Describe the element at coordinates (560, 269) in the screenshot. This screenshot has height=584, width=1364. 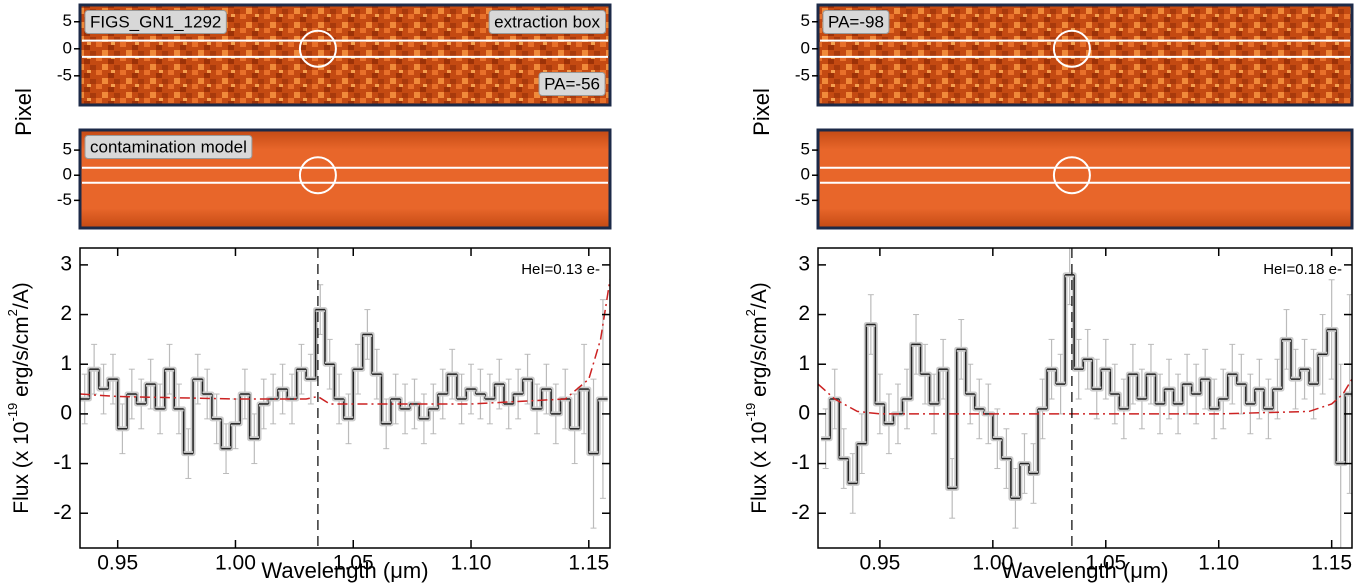
I see `annotation: HeI=0.13 e-` at that location.